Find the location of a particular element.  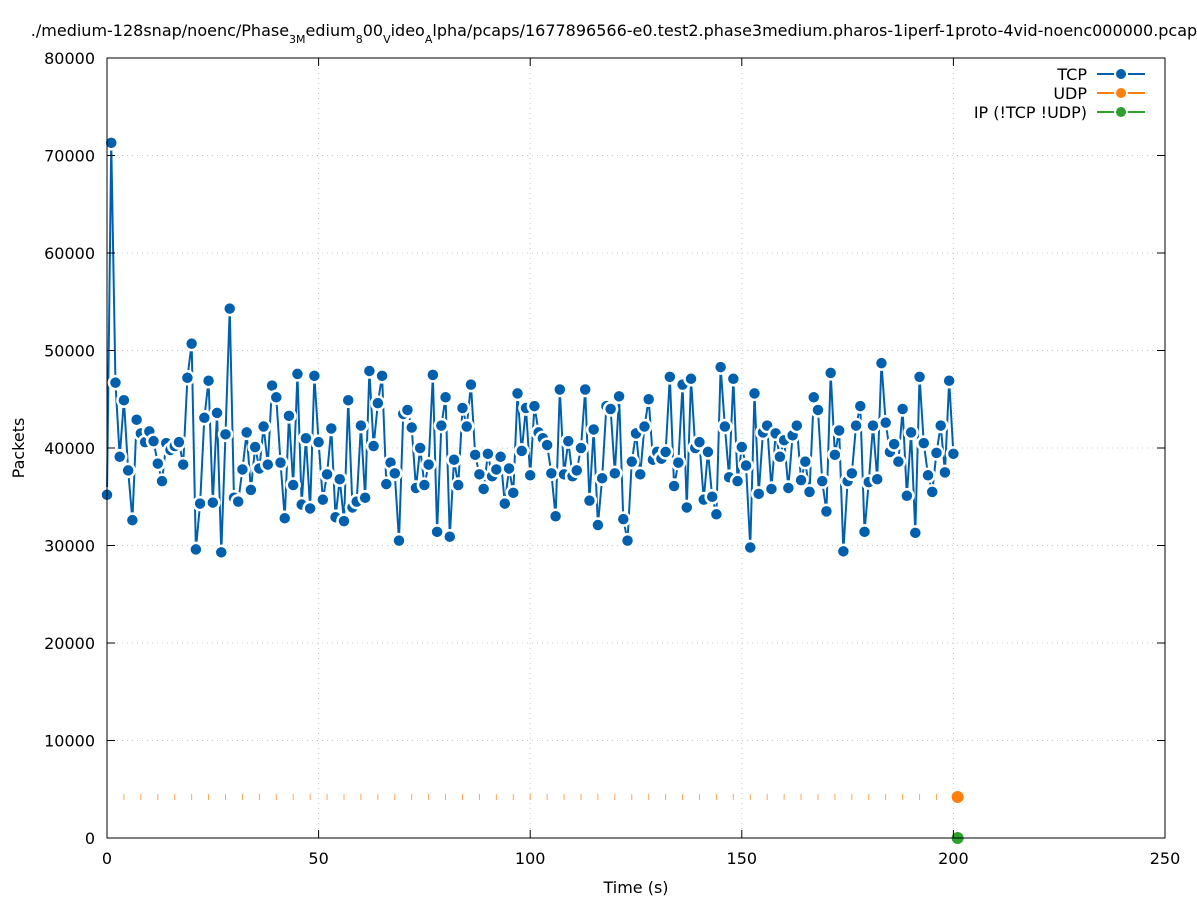

y-tick-label: 0 is located at coordinates (90, 838).